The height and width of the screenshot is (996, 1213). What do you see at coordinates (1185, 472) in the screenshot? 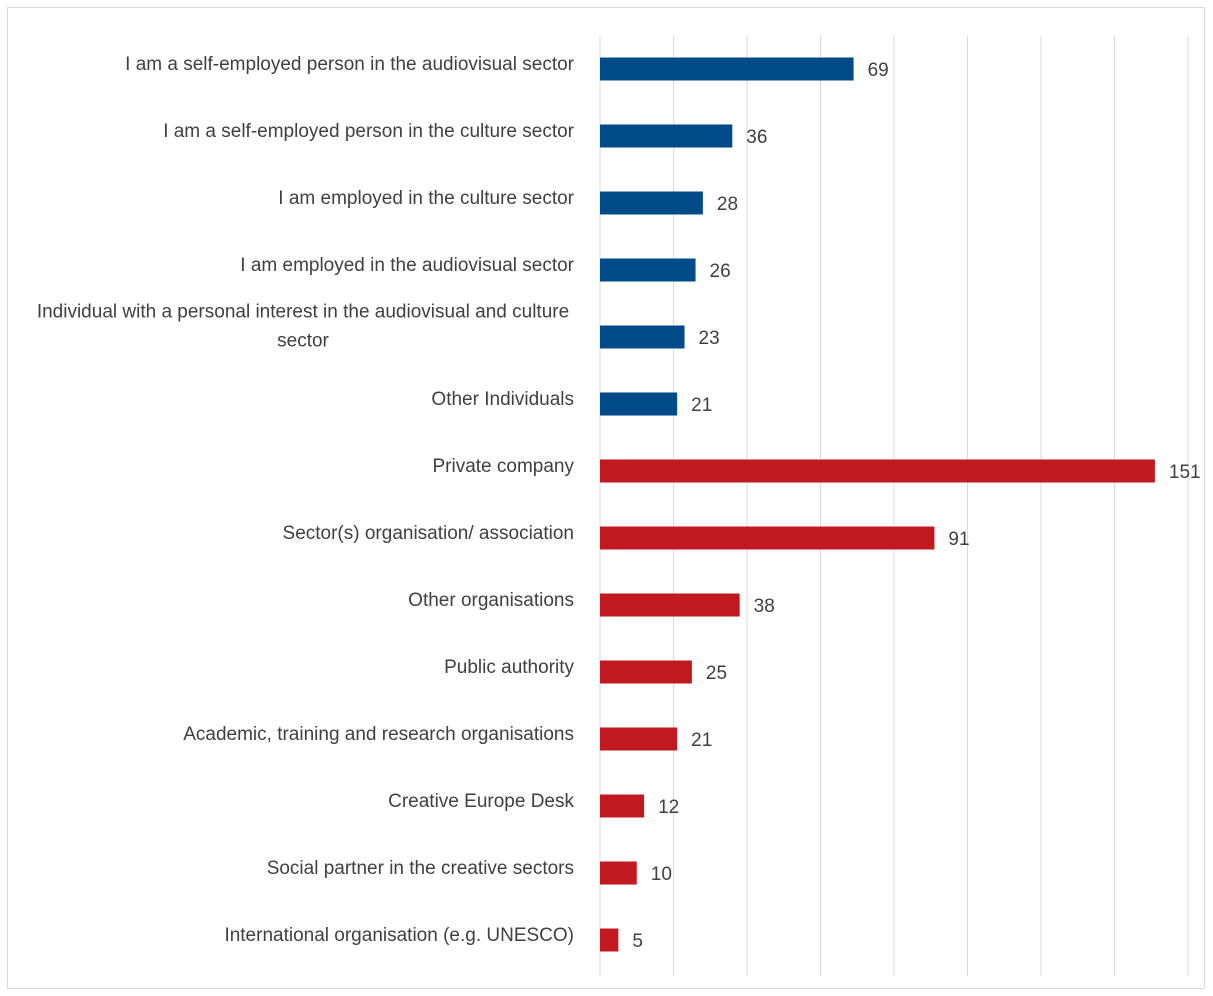
I see `data-label: 151` at bounding box center [1185, 472].